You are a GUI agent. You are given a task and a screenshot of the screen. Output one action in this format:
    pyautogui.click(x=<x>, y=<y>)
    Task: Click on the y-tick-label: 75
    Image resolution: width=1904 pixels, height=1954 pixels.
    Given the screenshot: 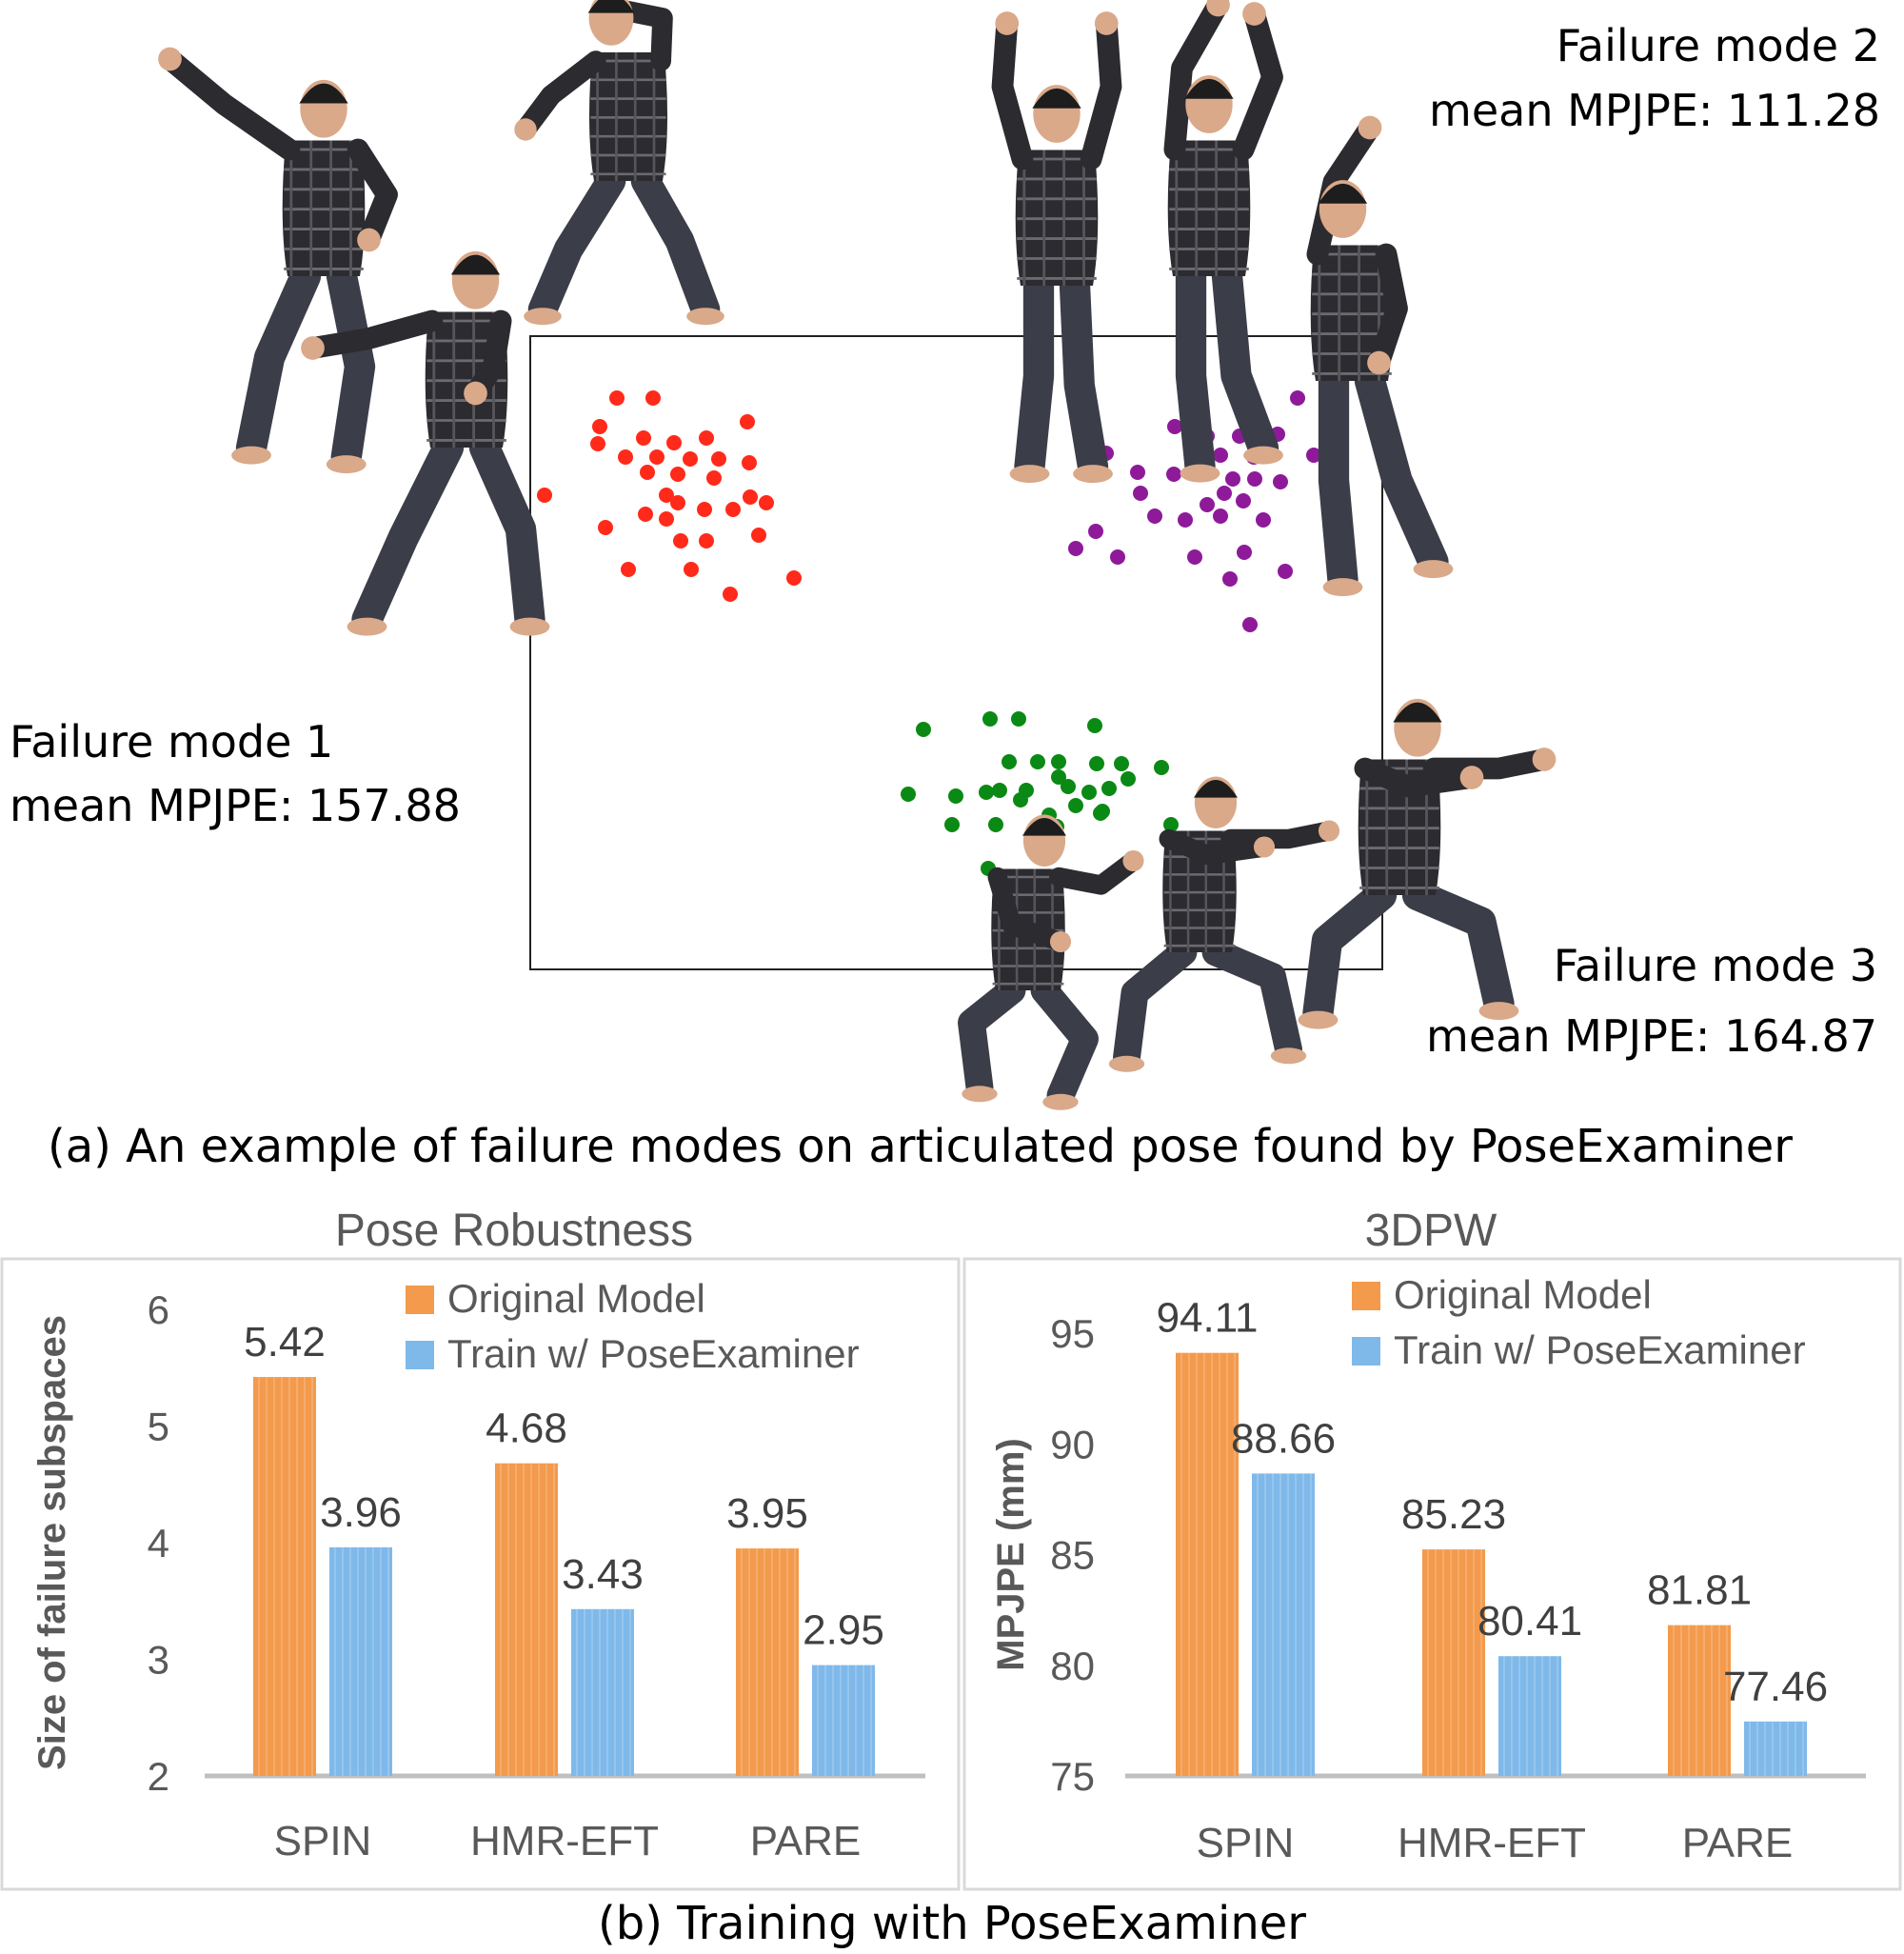 What is the action you would take?
    pyautogui.click(x=1072, y=1776)
    